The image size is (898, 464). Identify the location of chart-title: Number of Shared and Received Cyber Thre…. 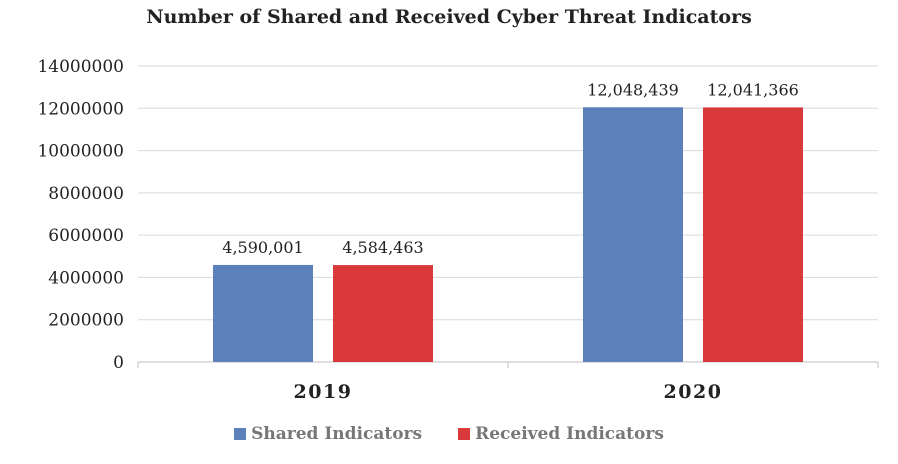
(449, 17).